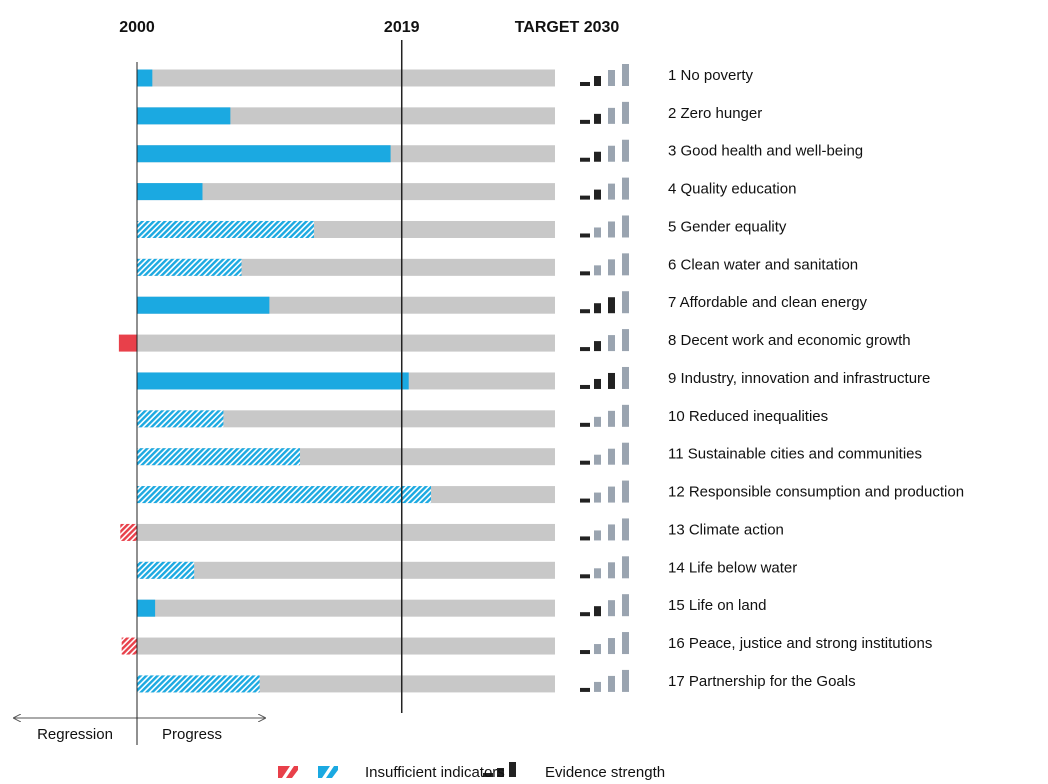 Image resolution: width=1048 pixels, height=784 pixels. Describe the element at coordinates (711, 75) in the screenshot. I see `category-label: 1 No poverty` at that location.